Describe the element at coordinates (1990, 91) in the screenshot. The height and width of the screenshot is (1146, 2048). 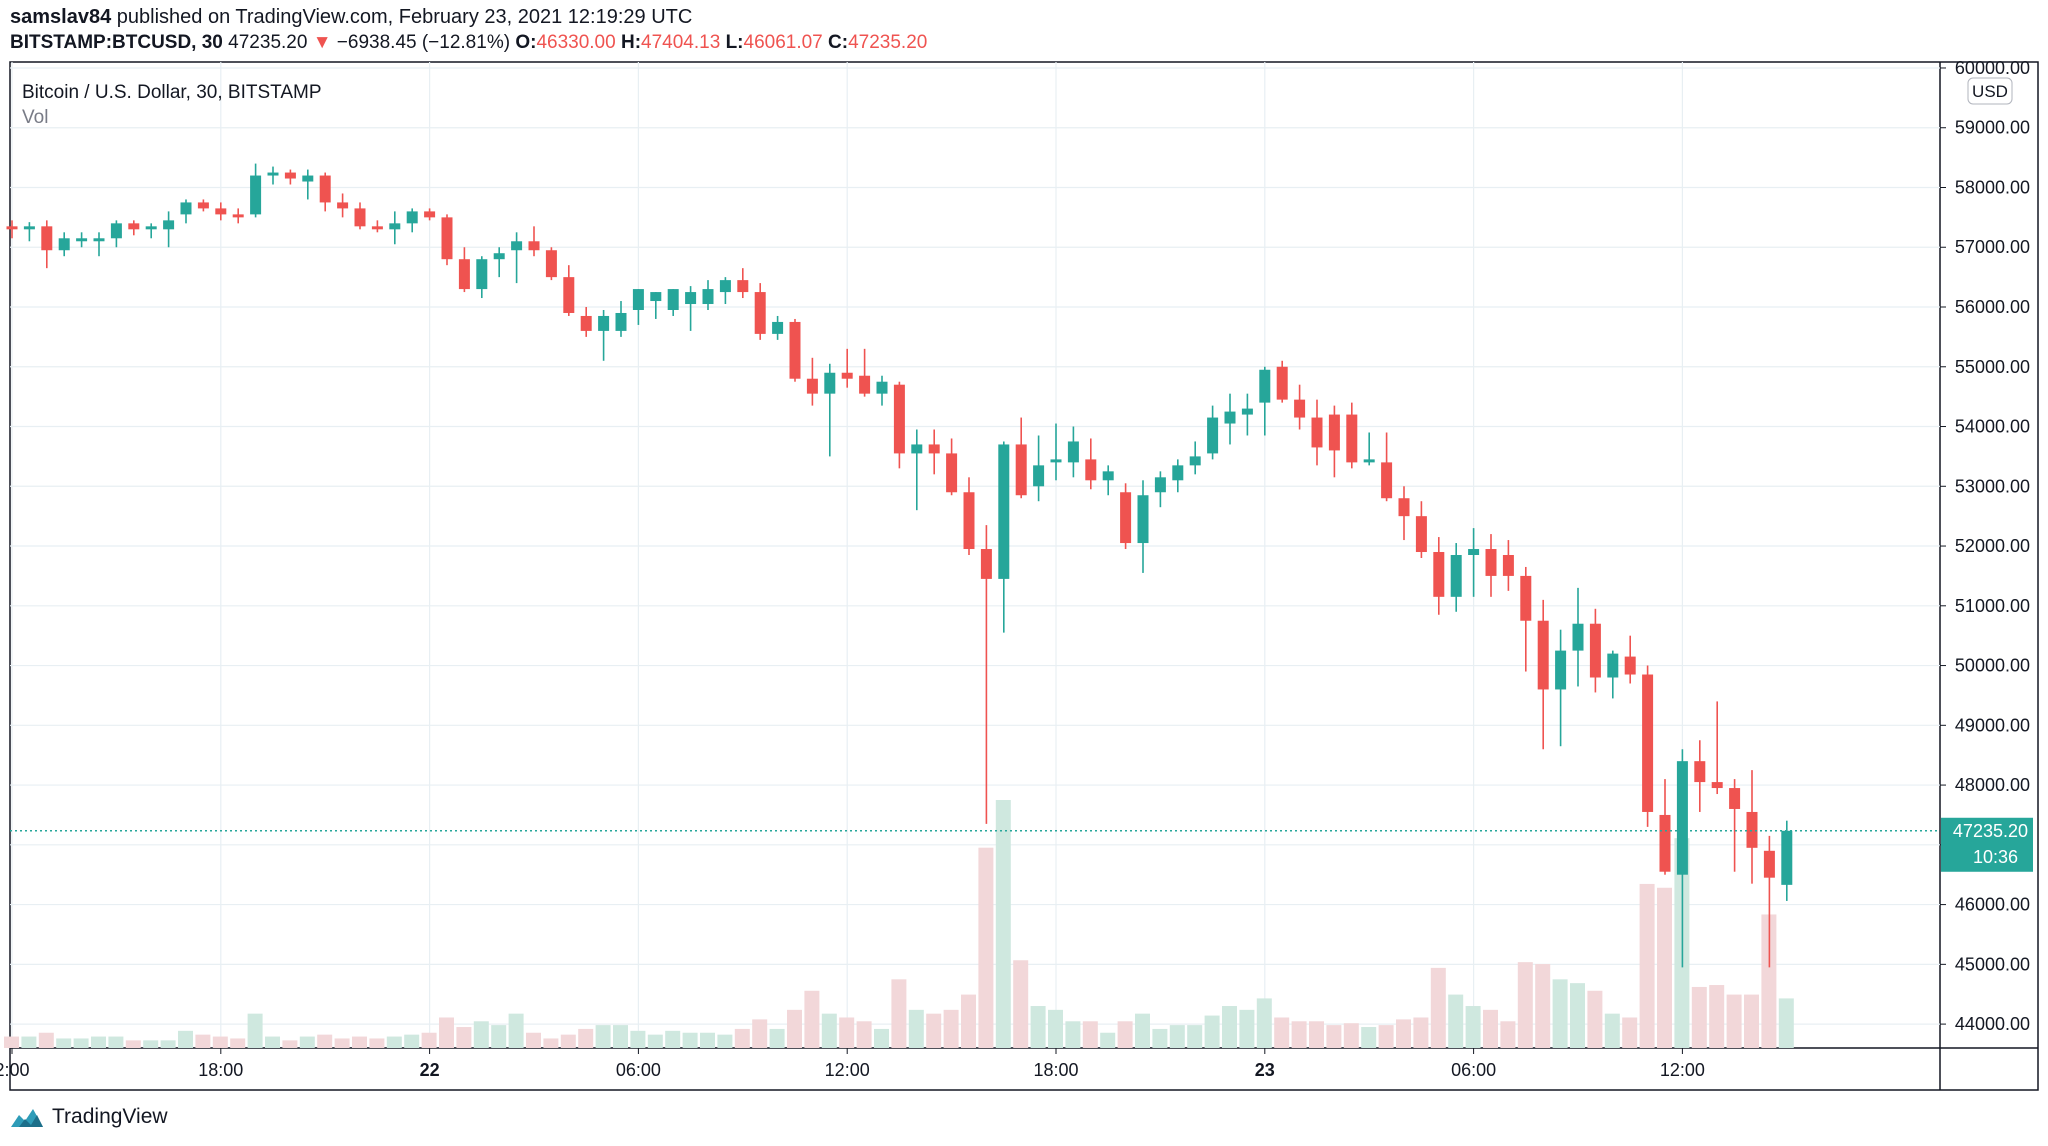
I see `currency-badge` at that location.